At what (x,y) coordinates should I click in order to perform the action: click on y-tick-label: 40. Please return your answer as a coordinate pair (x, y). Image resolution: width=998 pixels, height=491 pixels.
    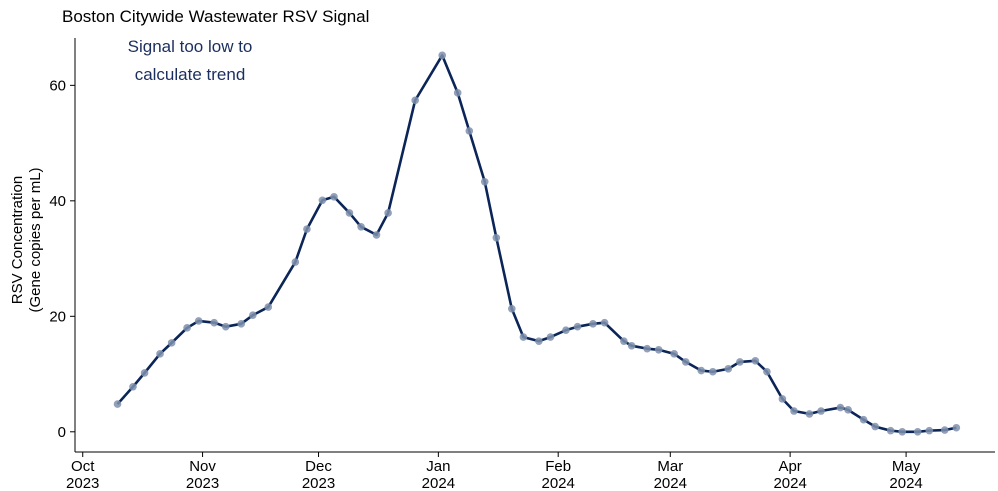
    Looking at the image, I should click on (57, 201).